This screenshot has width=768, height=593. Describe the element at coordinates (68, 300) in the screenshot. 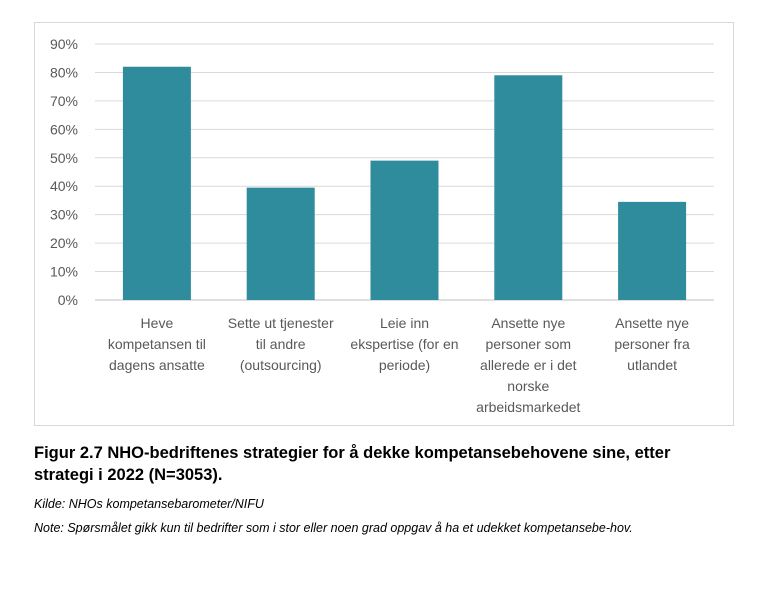

I see `y-tick-label: 0%` at that location.